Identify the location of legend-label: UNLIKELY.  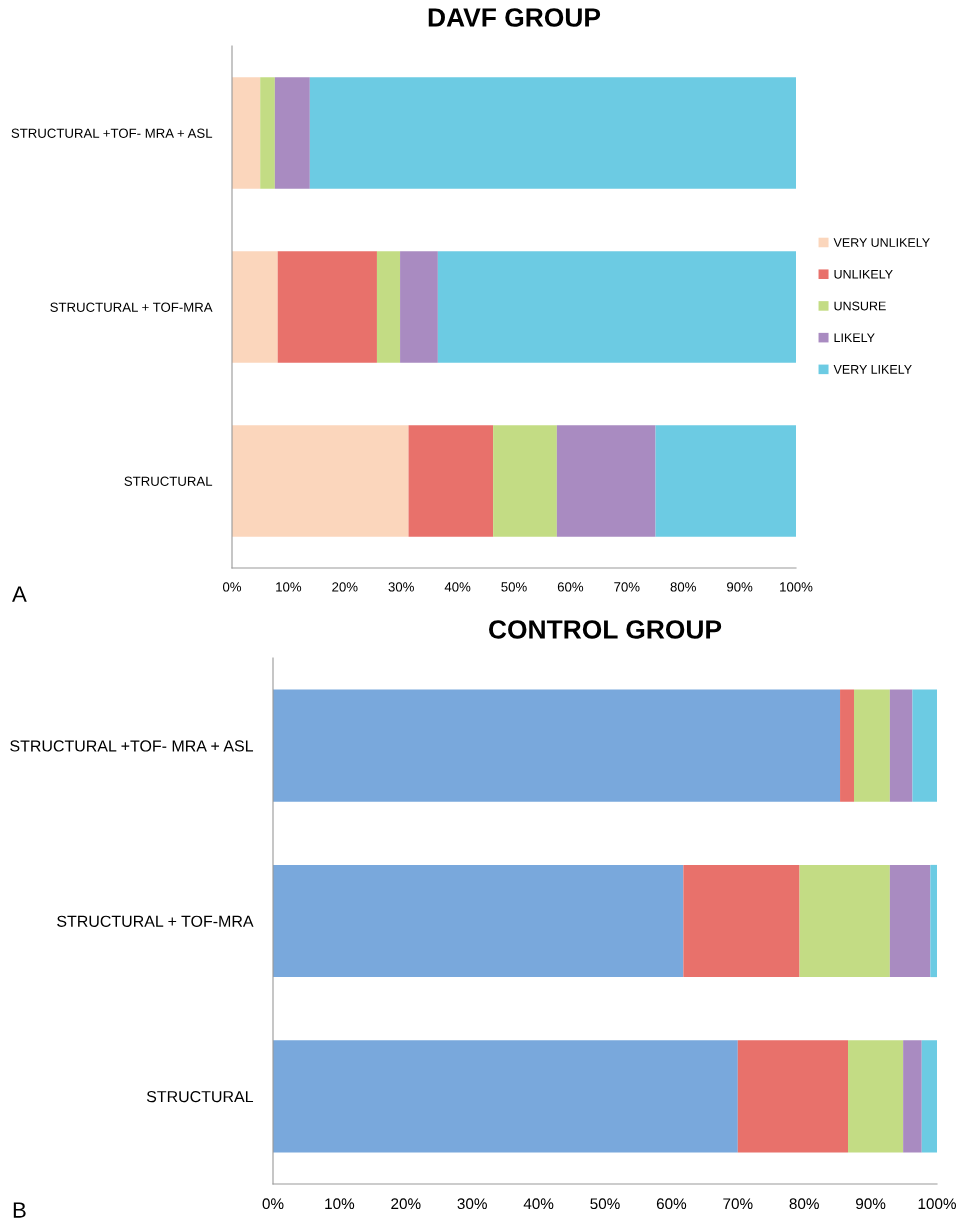
(863, 274).